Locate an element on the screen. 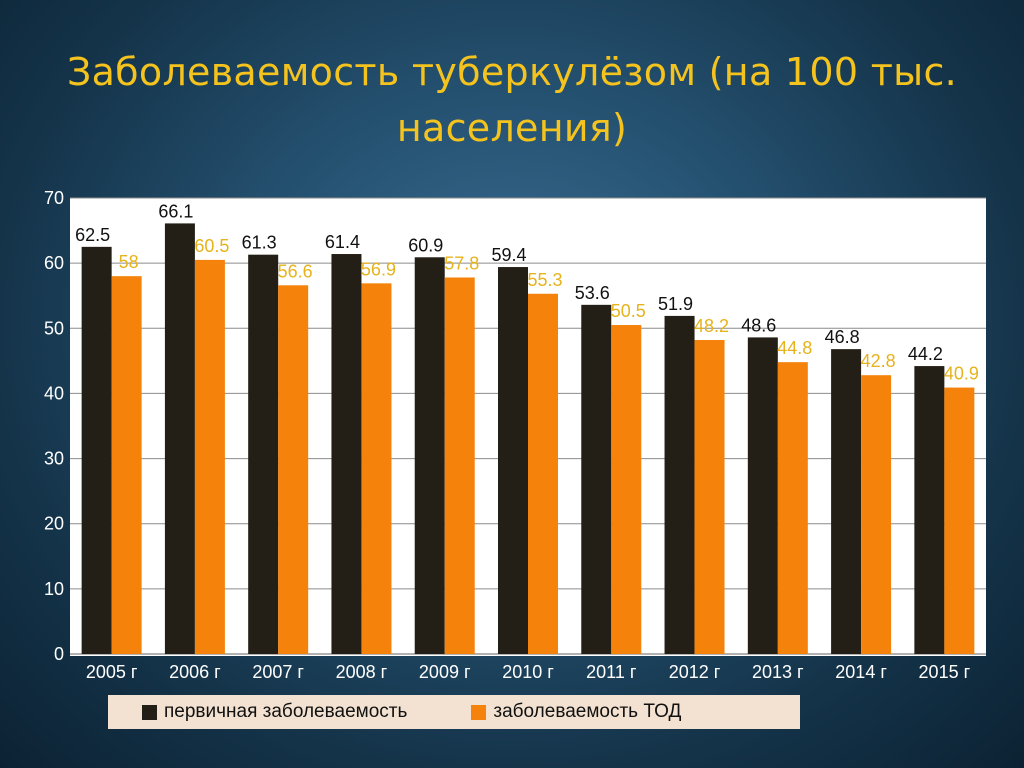 This screenshot has height=768, width=1024. data-label-primary: 60.9 is located at coordinates (425, 245).